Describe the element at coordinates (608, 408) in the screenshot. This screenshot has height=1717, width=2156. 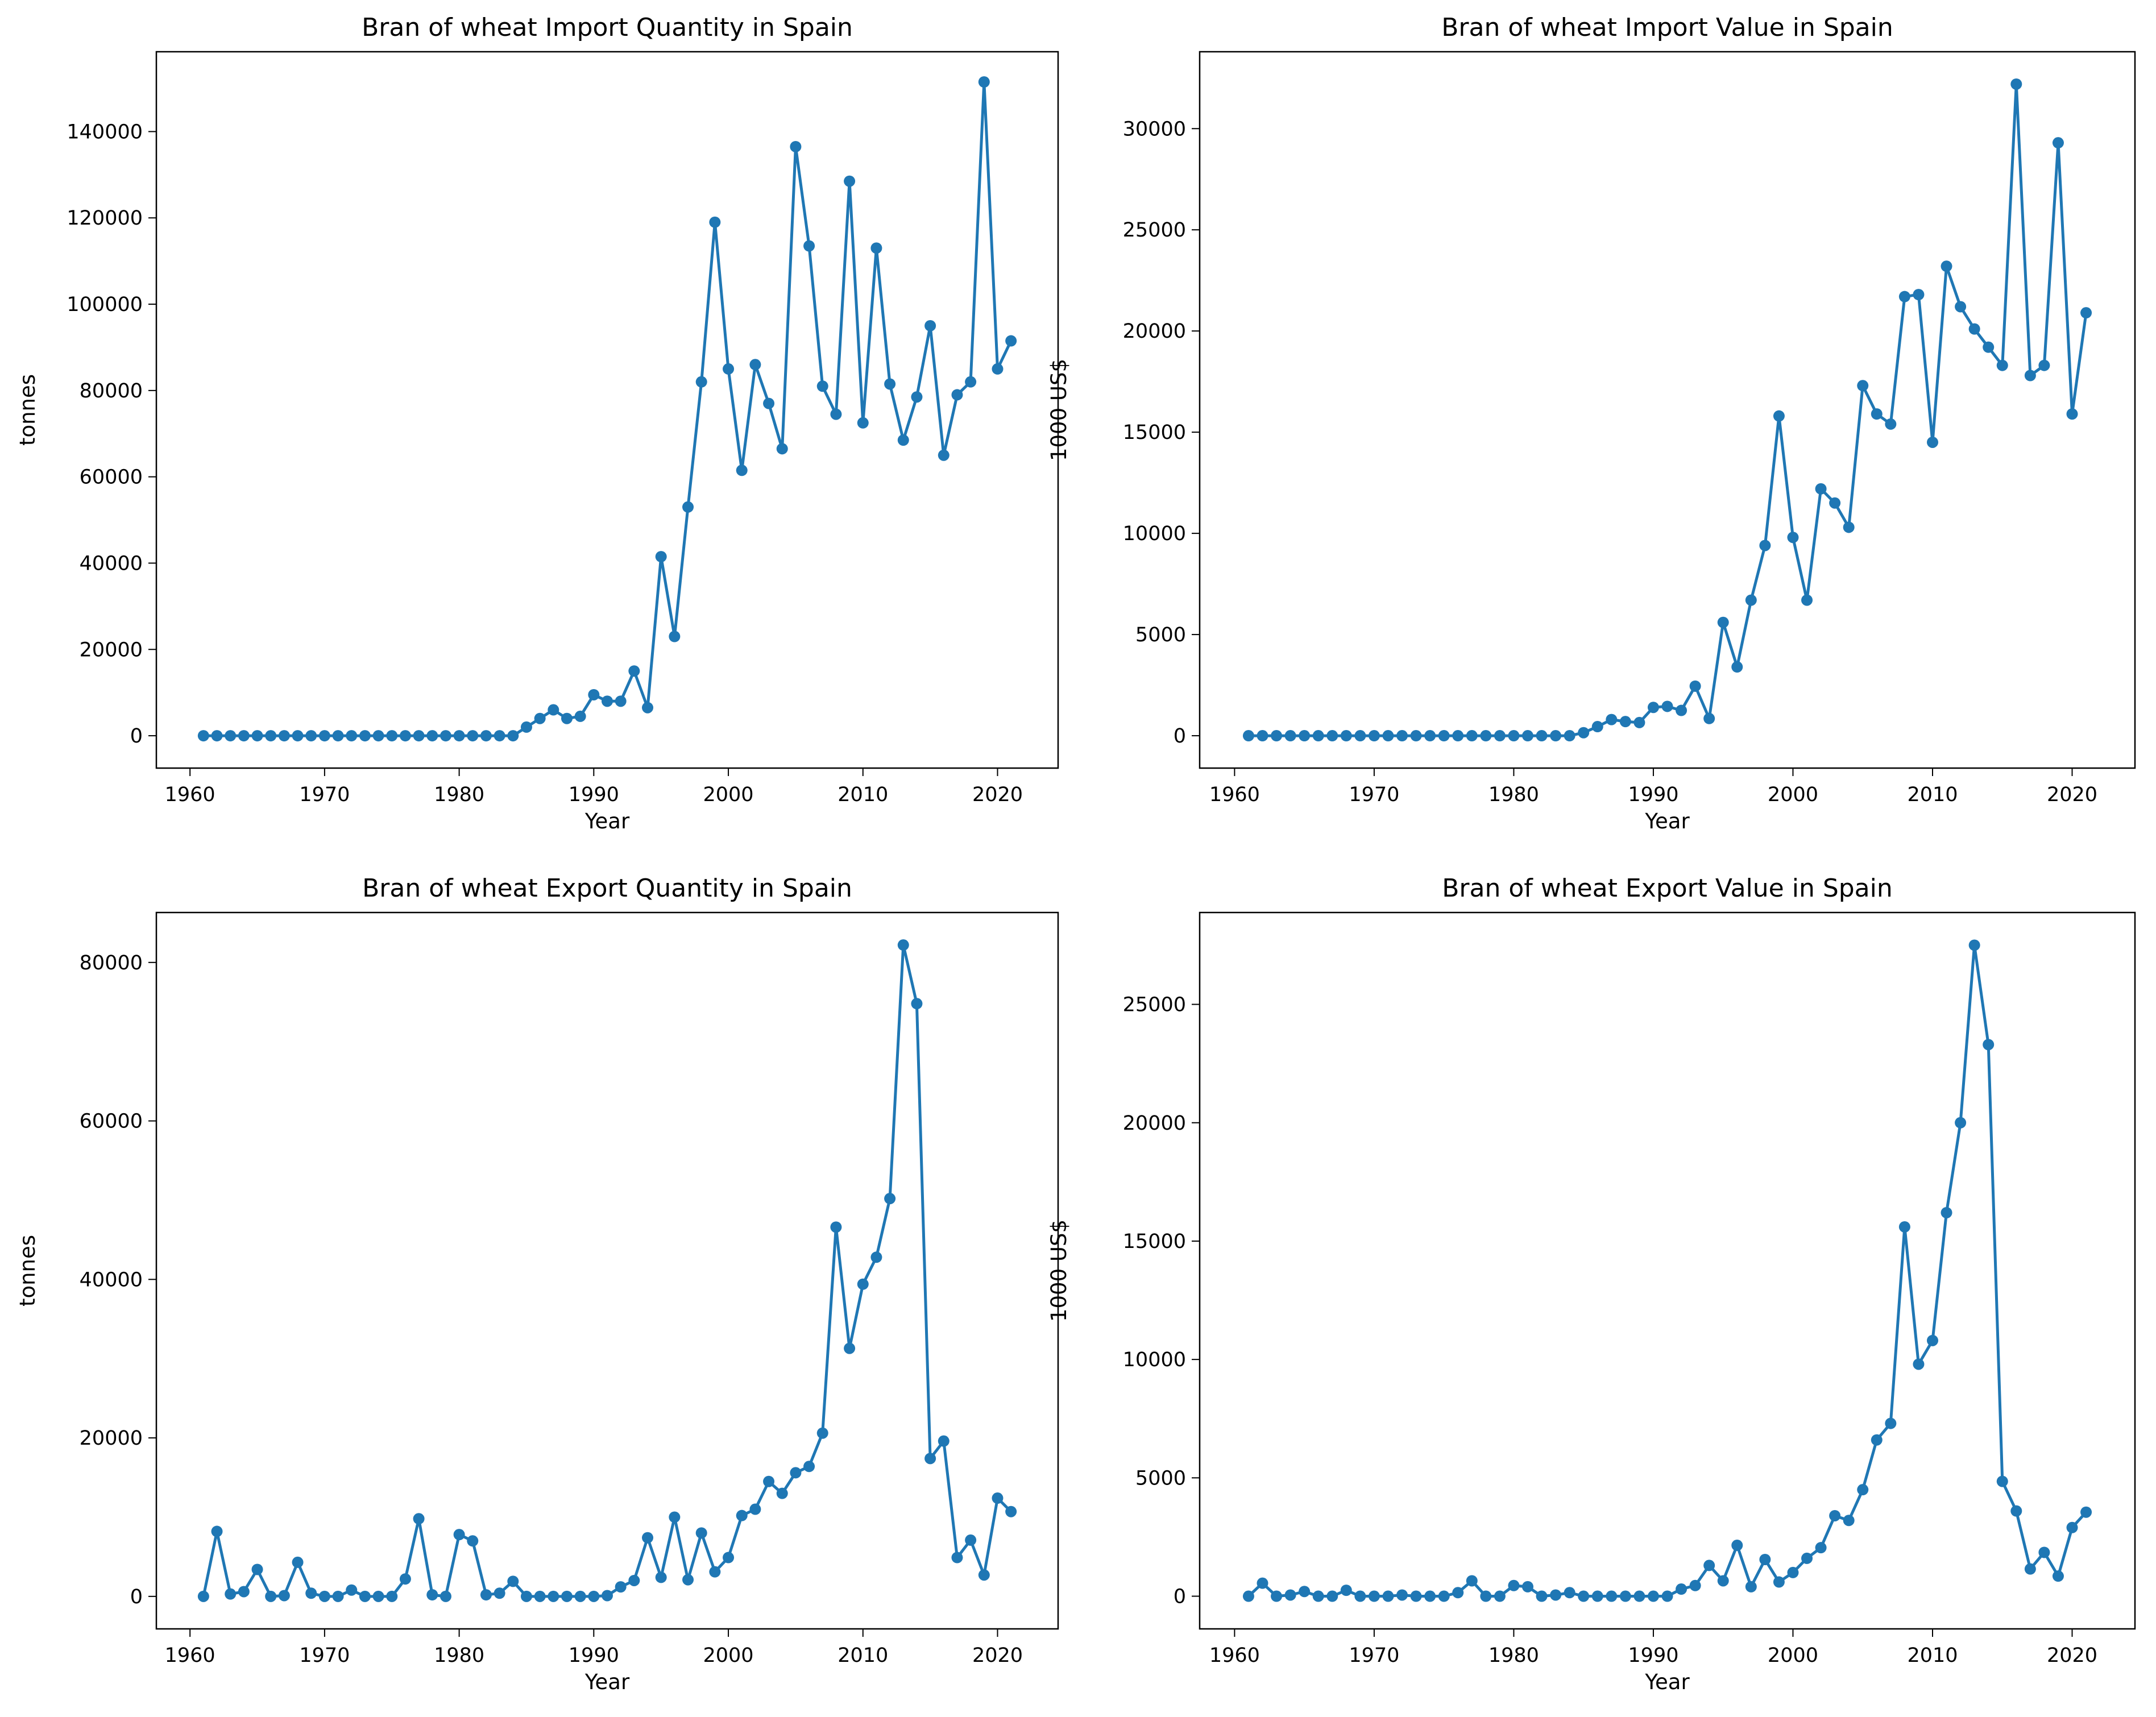
I see `series-line` at that location.